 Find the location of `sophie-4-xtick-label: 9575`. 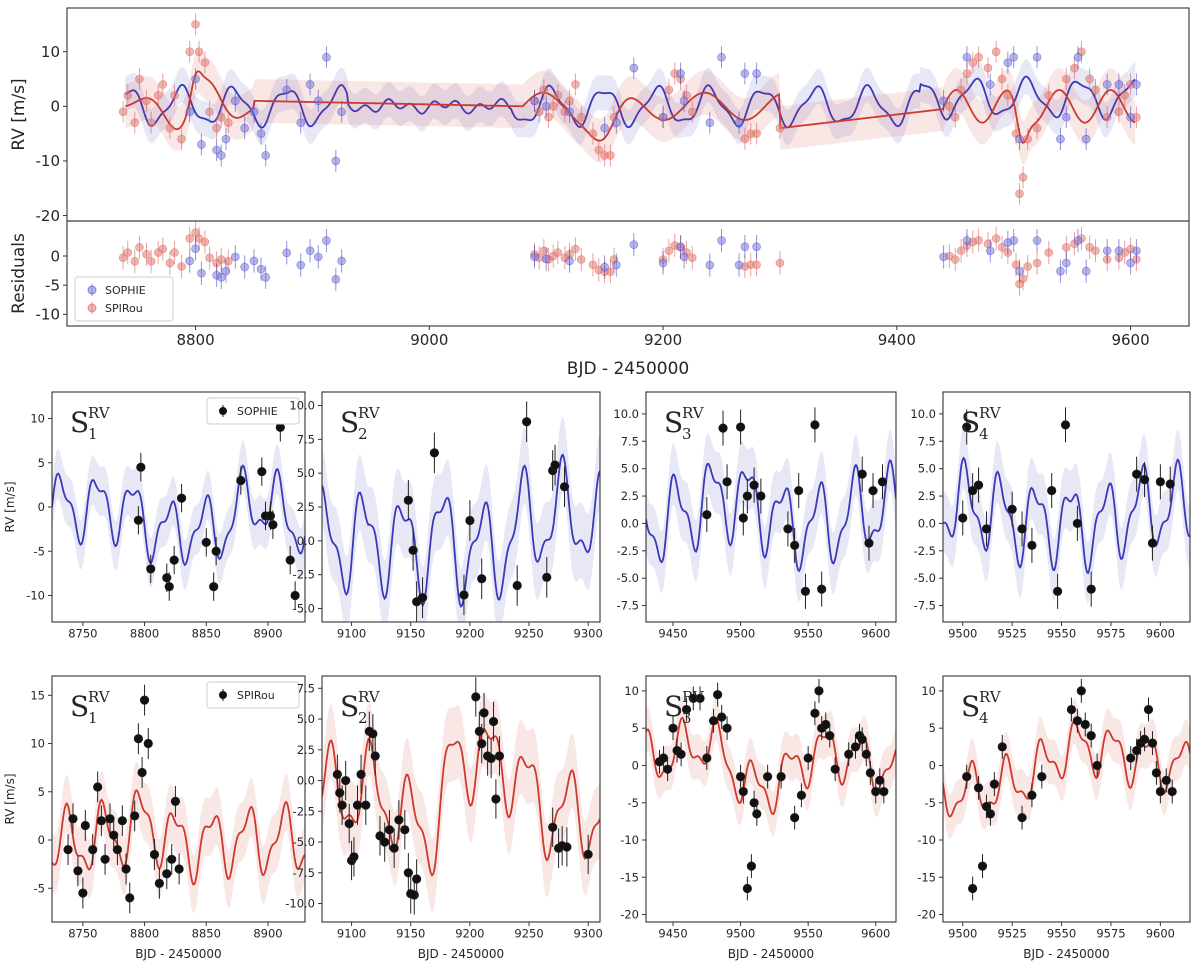

sophie-4-xtick-label: 9575 is located at coordinates (1110, 634).